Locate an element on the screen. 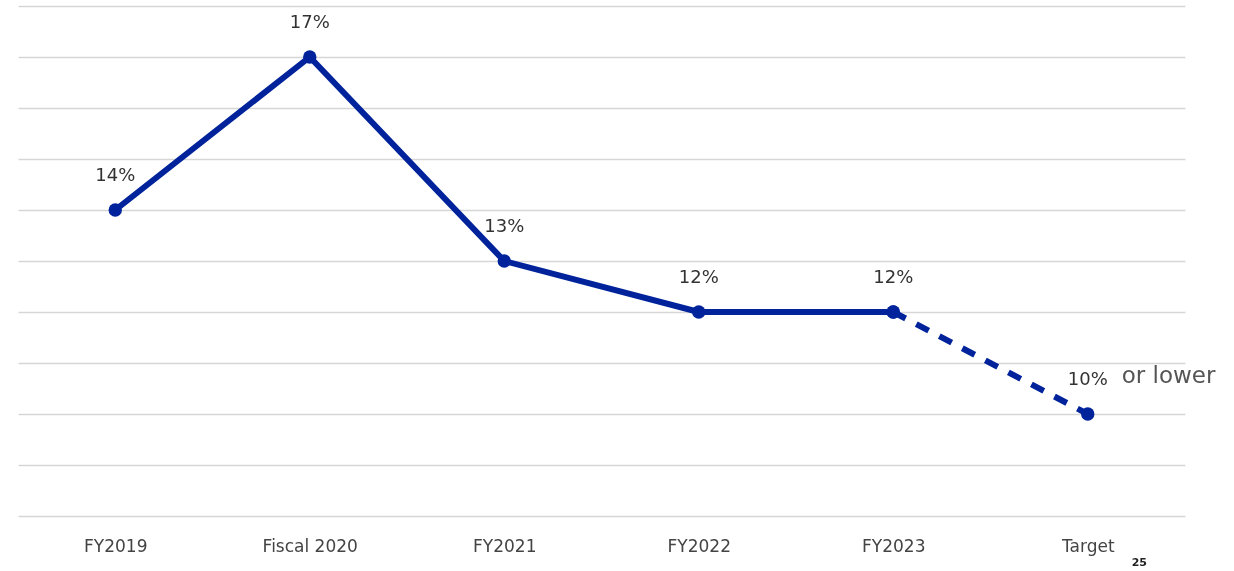 This screenshot has width=1234, height=571. x-tick-label: Target is located at coordinates (1087, 545).